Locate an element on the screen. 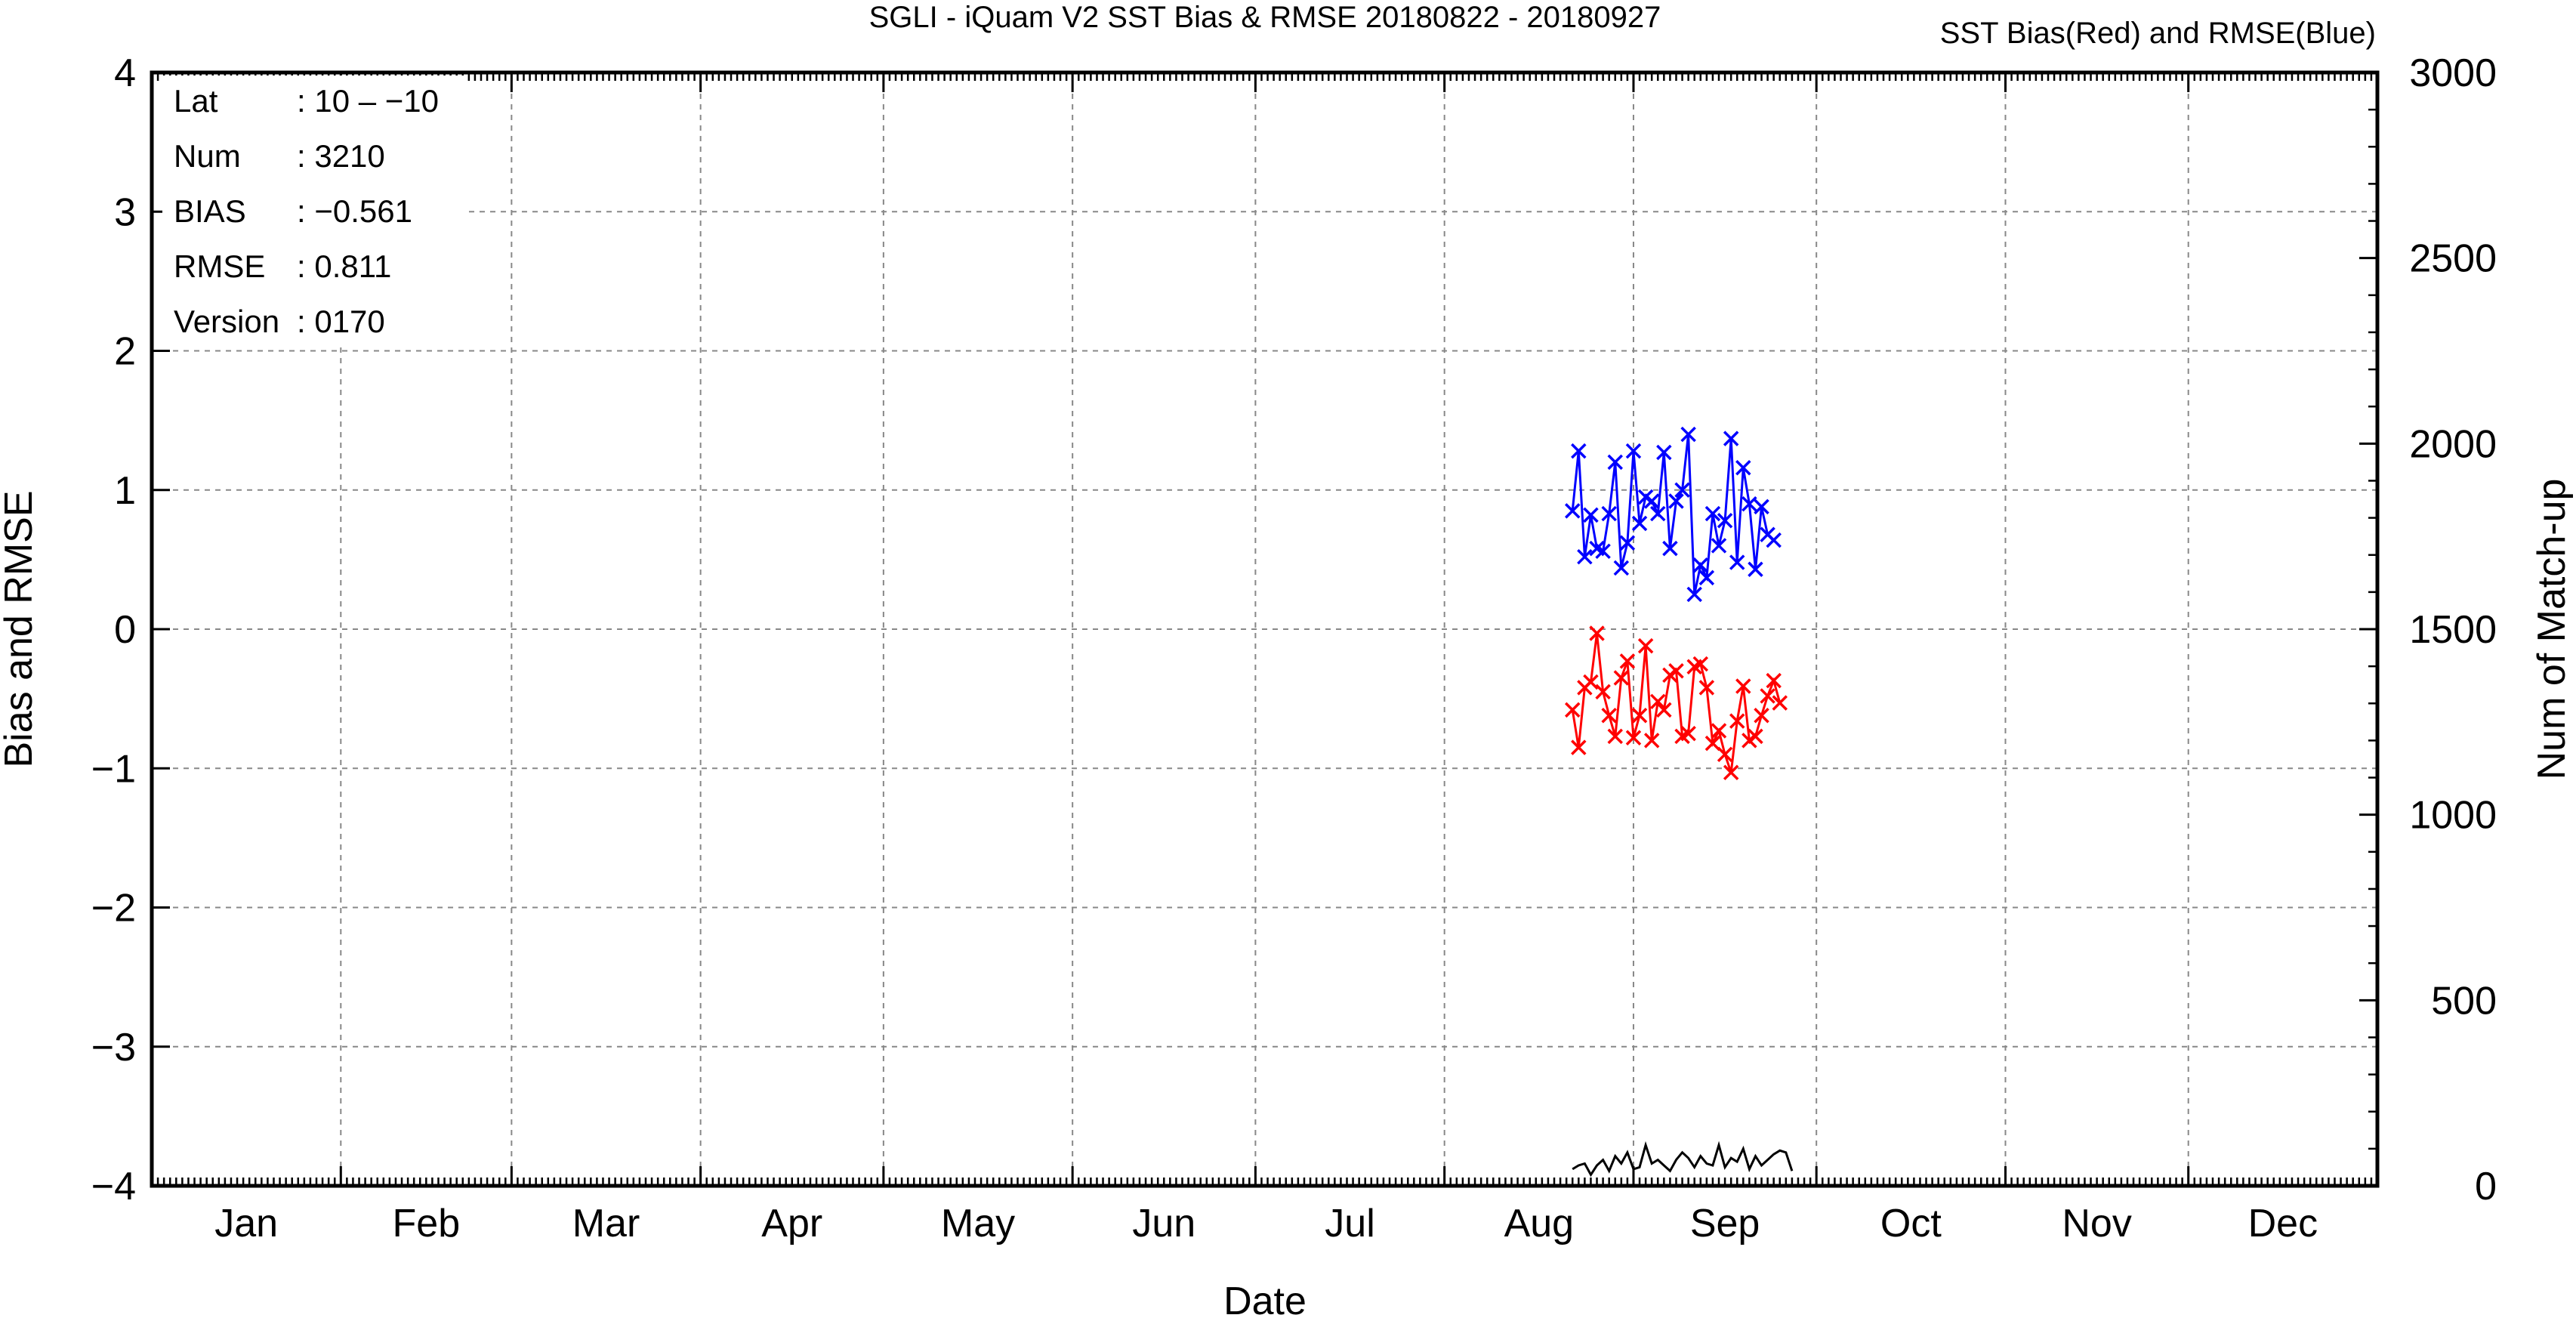  x-tick-label: Dec is located at coordinates (2283, 1223).